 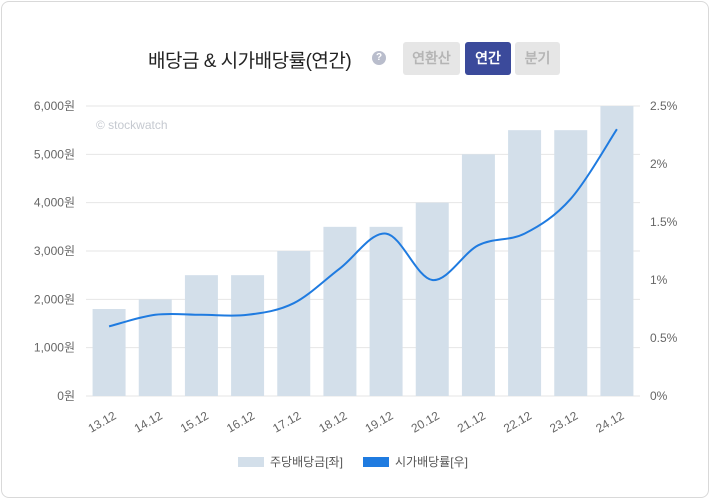 What do you see at coordinates (659, 396) in the screenshot?
I see `y-right-tick: 0%` at bounding box center [659, 396].